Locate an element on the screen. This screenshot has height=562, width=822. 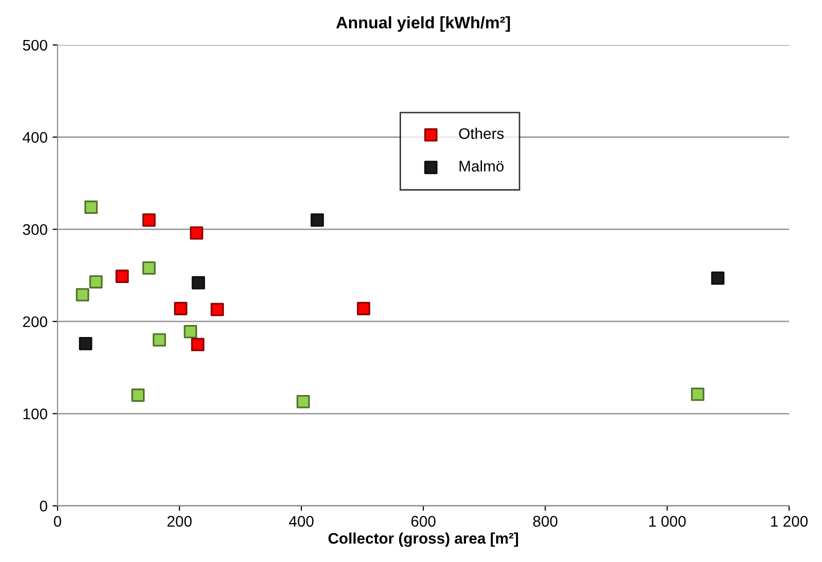
x-tick-label: 800 is located at coordinates (545, 521).